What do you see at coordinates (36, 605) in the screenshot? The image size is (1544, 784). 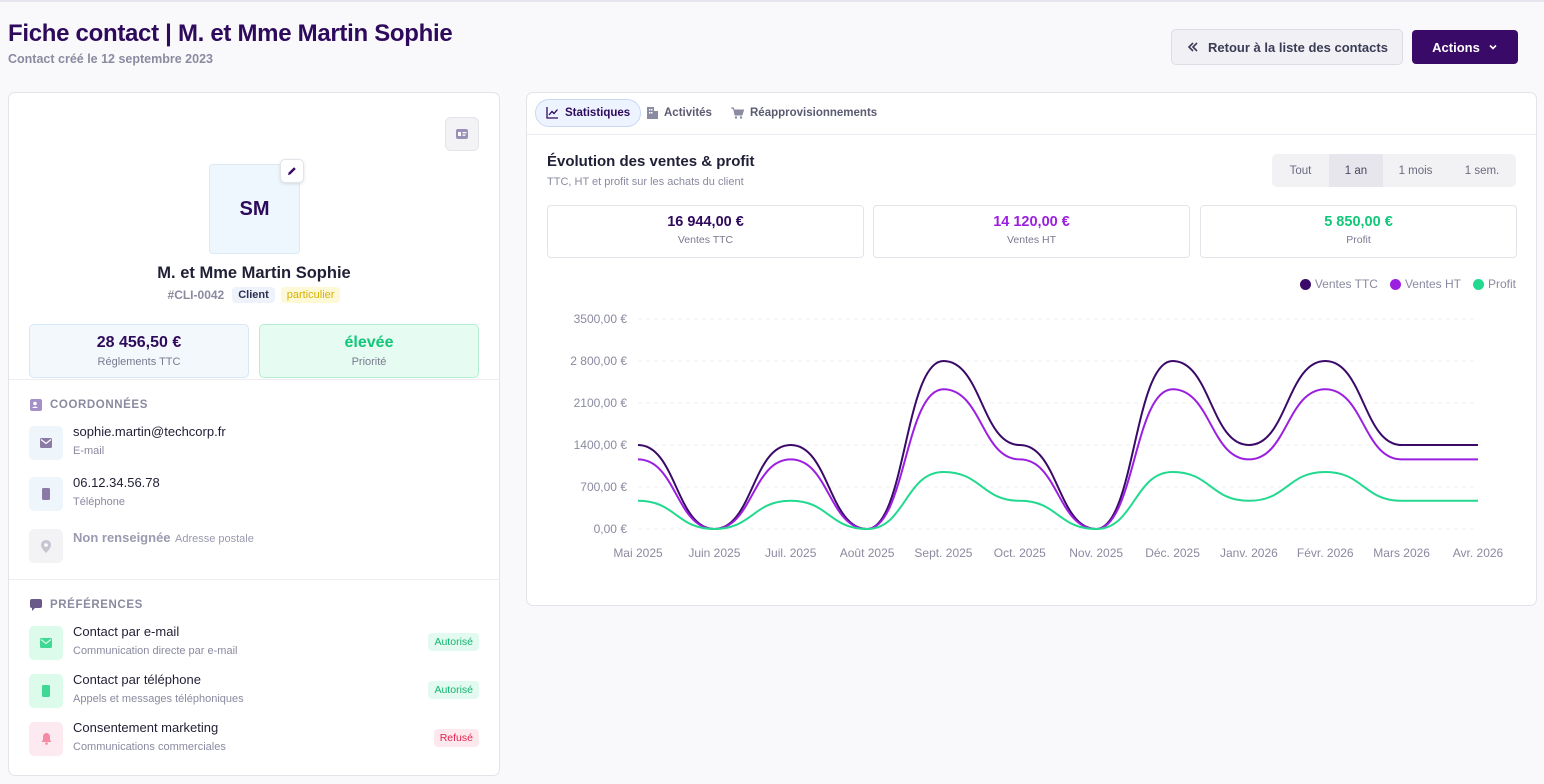 I see `chat-bubble-icon` at bounding box center [36, 605].